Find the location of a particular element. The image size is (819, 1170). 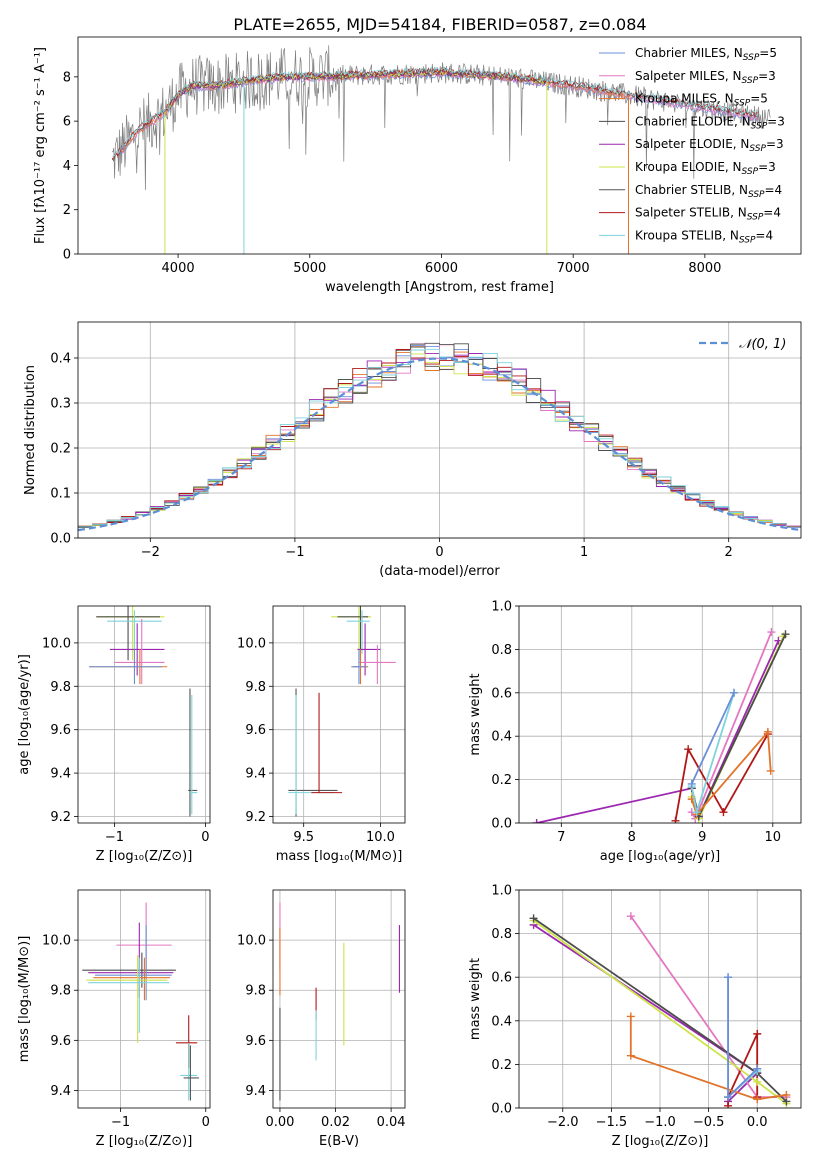

legend-entry: Kroupa ELODIE, NSSP=3 is located at coordinates (705, 168).